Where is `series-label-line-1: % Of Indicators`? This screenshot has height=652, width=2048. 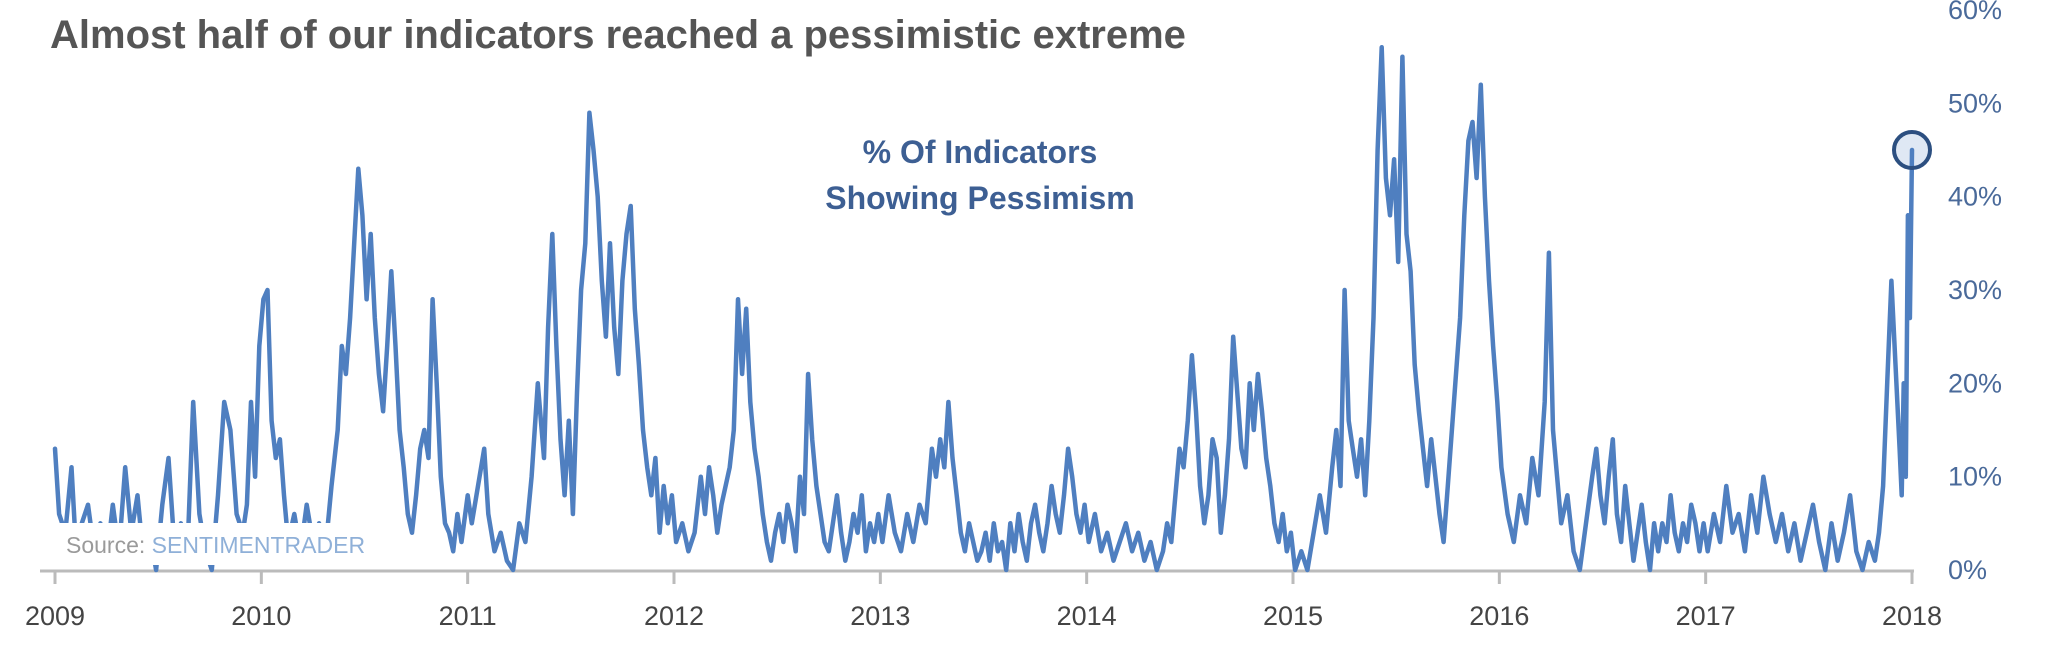
series-label-line-1: % Of Indicators is located at coordinates (980, 152).